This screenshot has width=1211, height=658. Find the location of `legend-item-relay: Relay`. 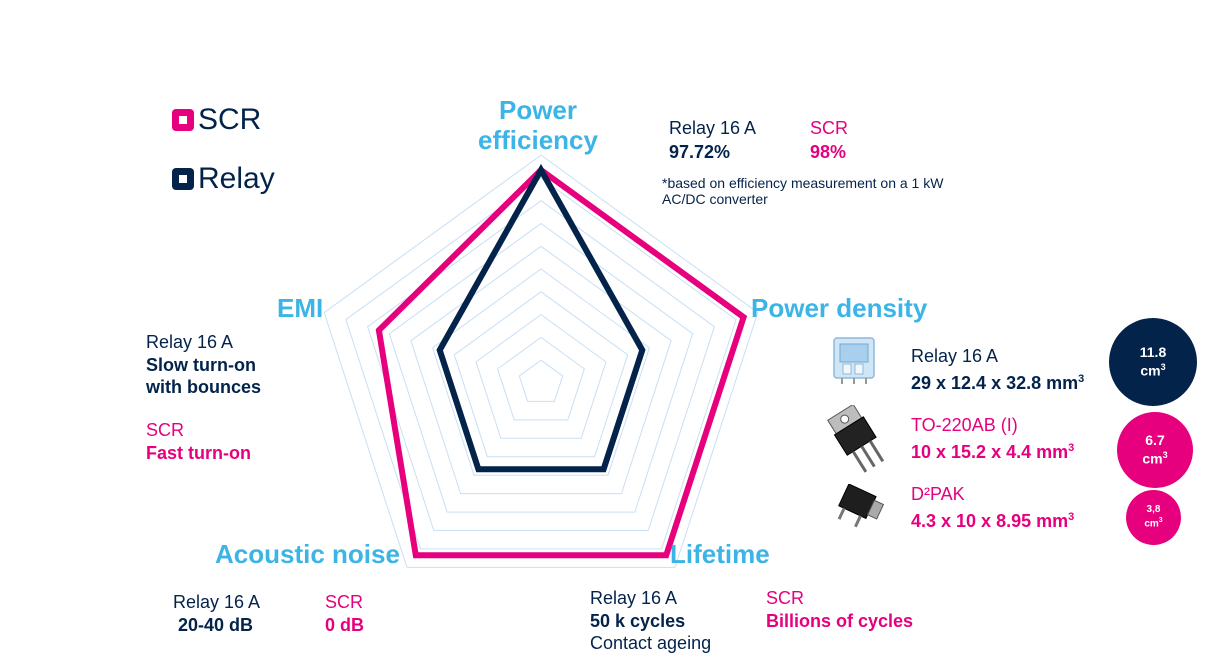

legend-item-relay: Relay is located at coordinates (223, 179).